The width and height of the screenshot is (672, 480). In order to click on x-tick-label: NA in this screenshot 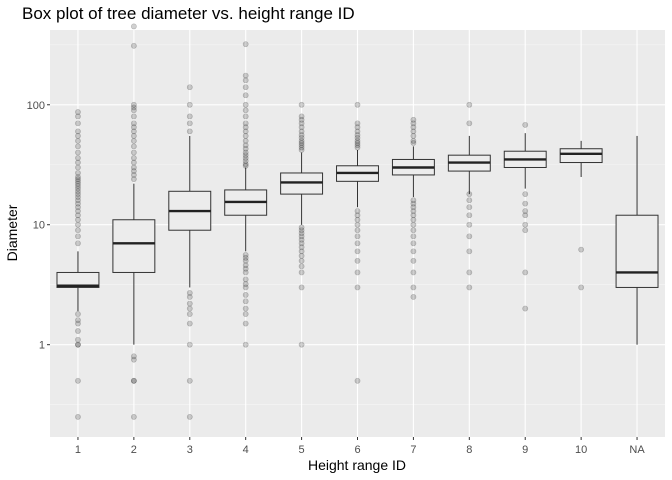, I will do `click(637, 450)`.